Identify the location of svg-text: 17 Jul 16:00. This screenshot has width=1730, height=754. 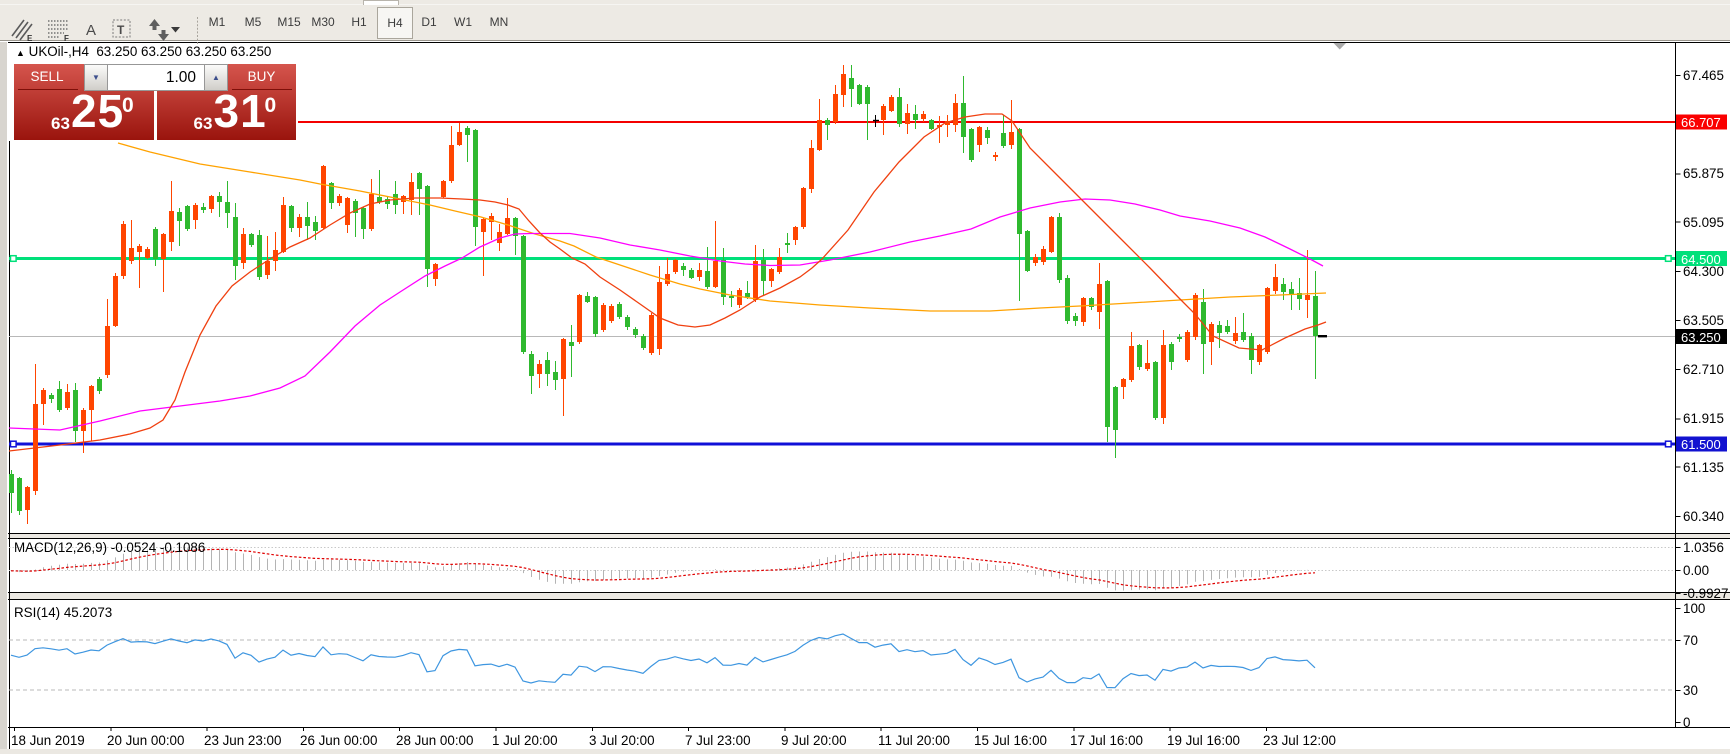
(1106, 740).